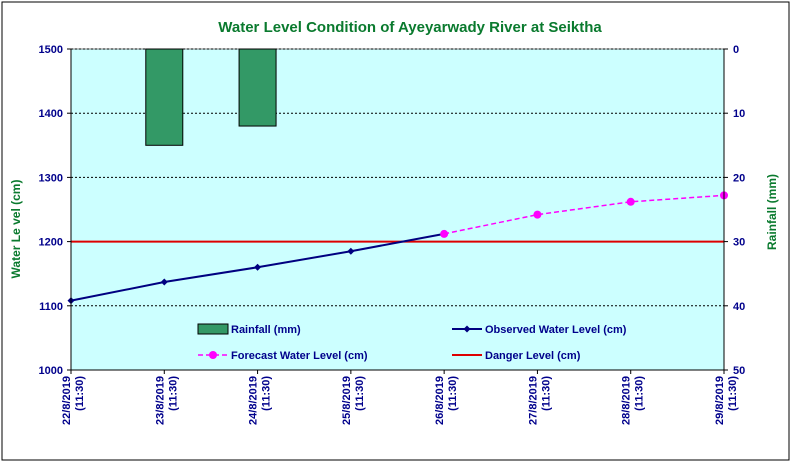 This screenshot has height=462, width=791. What do you see at coordinates (299, 356) in the screenshot?
I see `legend-label: Forecast Water Level (cm)` at bounding box center [299, 356].